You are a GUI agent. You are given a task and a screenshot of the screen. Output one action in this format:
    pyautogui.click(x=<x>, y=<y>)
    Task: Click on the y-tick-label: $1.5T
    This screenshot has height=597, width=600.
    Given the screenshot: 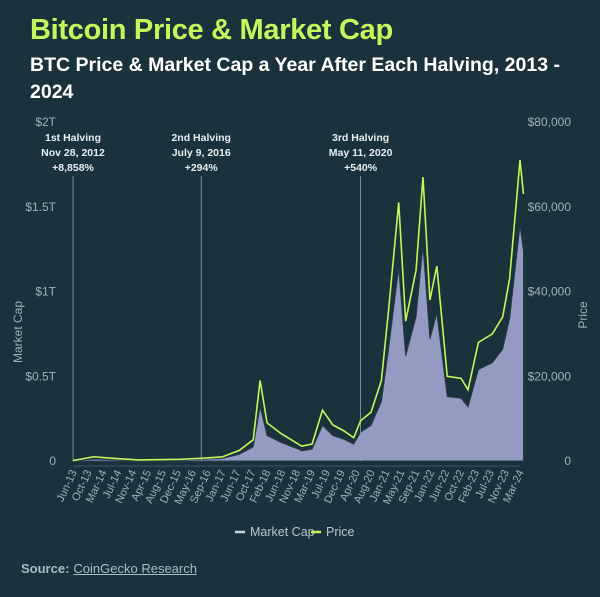 What is the action you would take?
    pyautogui.click(x=40, y=207)
    